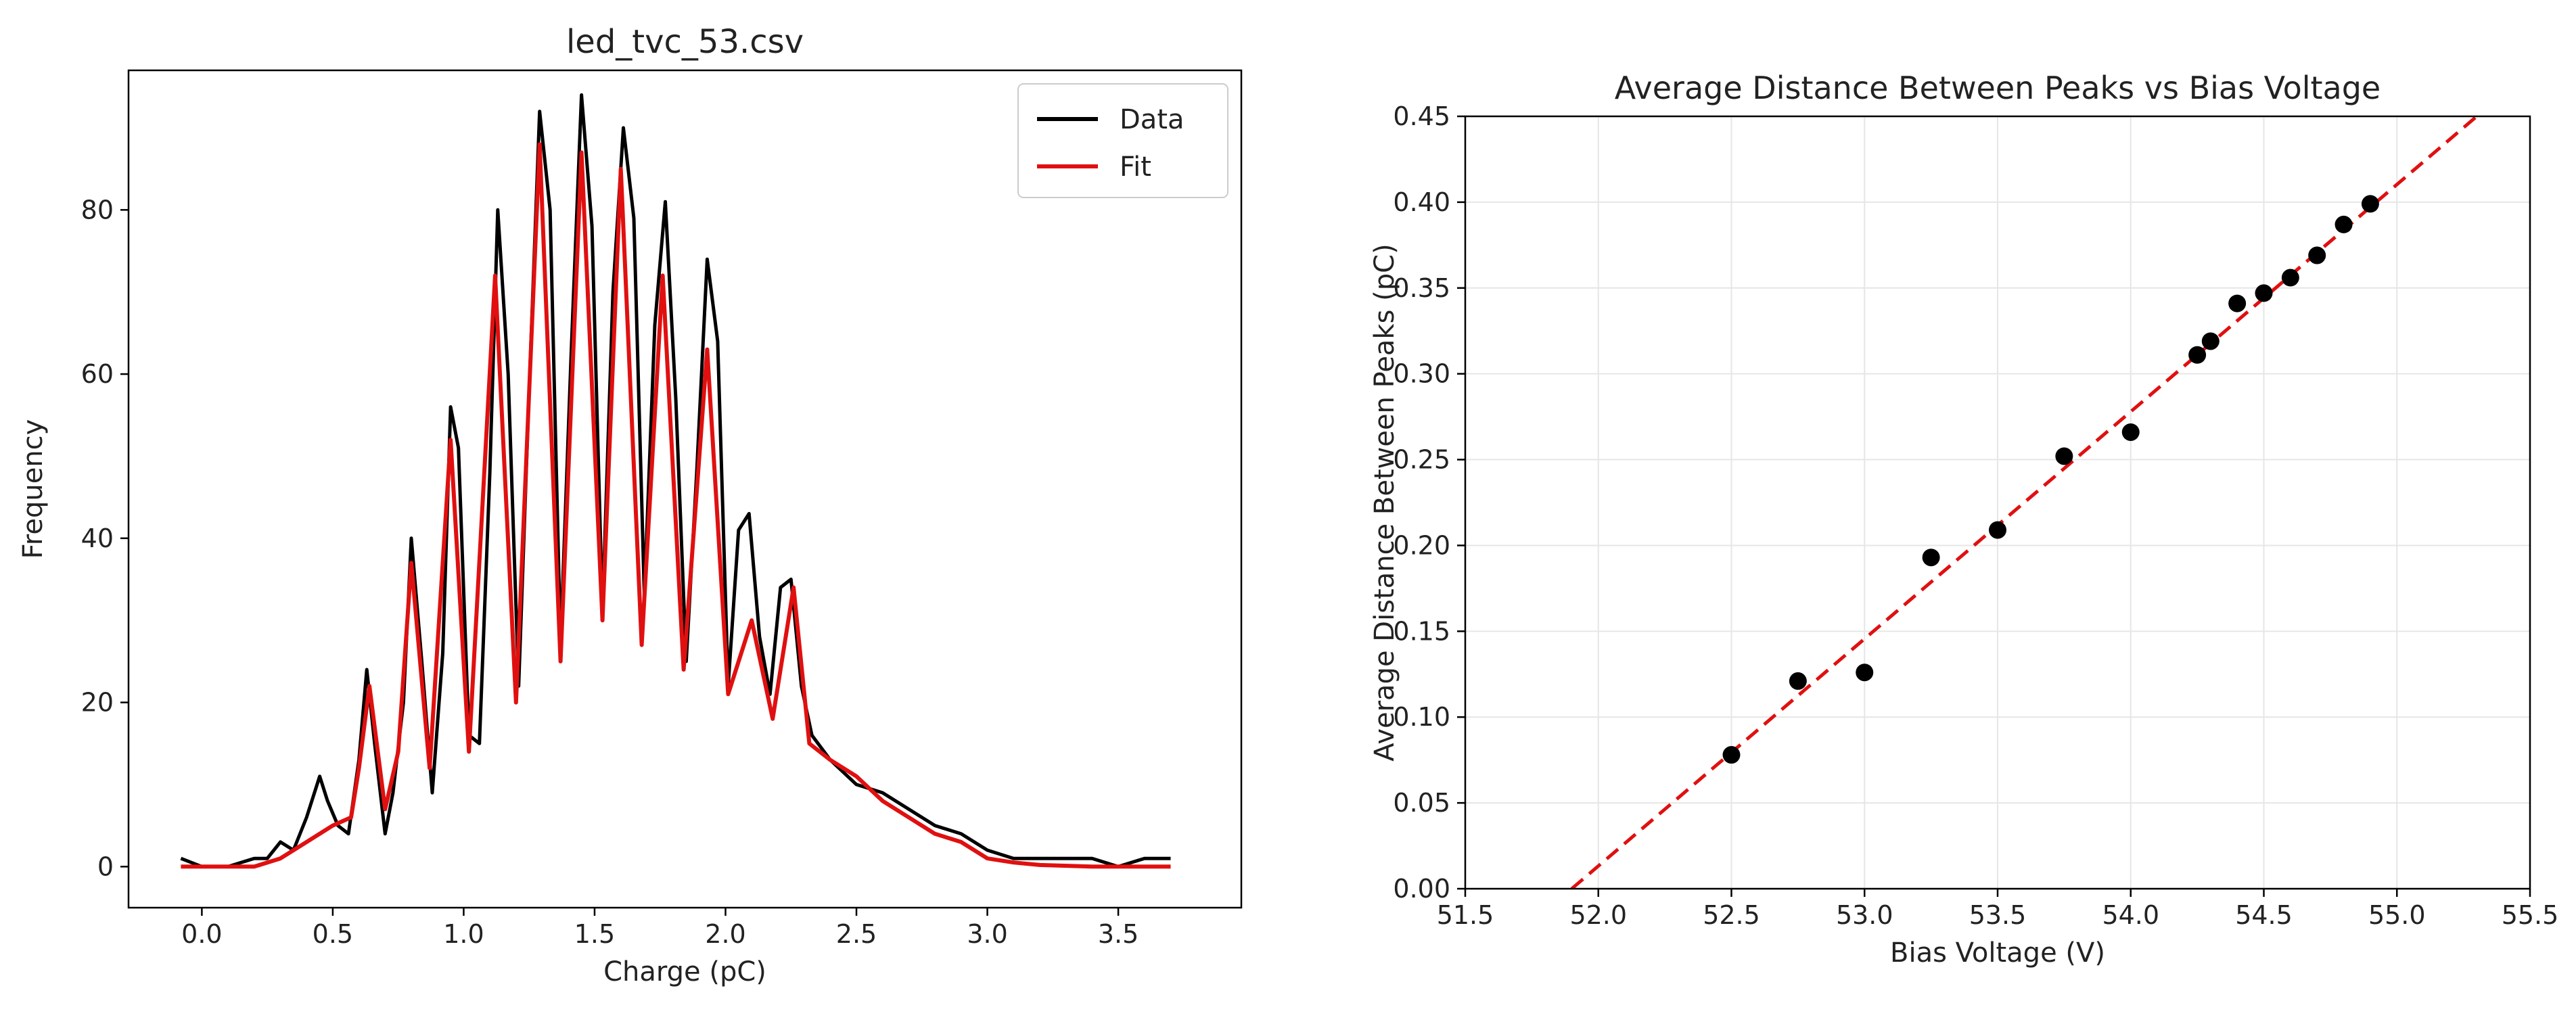  Describe the element at coordinates (1421, 545) in the screenshot. I see `y-tick-label: 0.20` at that location.